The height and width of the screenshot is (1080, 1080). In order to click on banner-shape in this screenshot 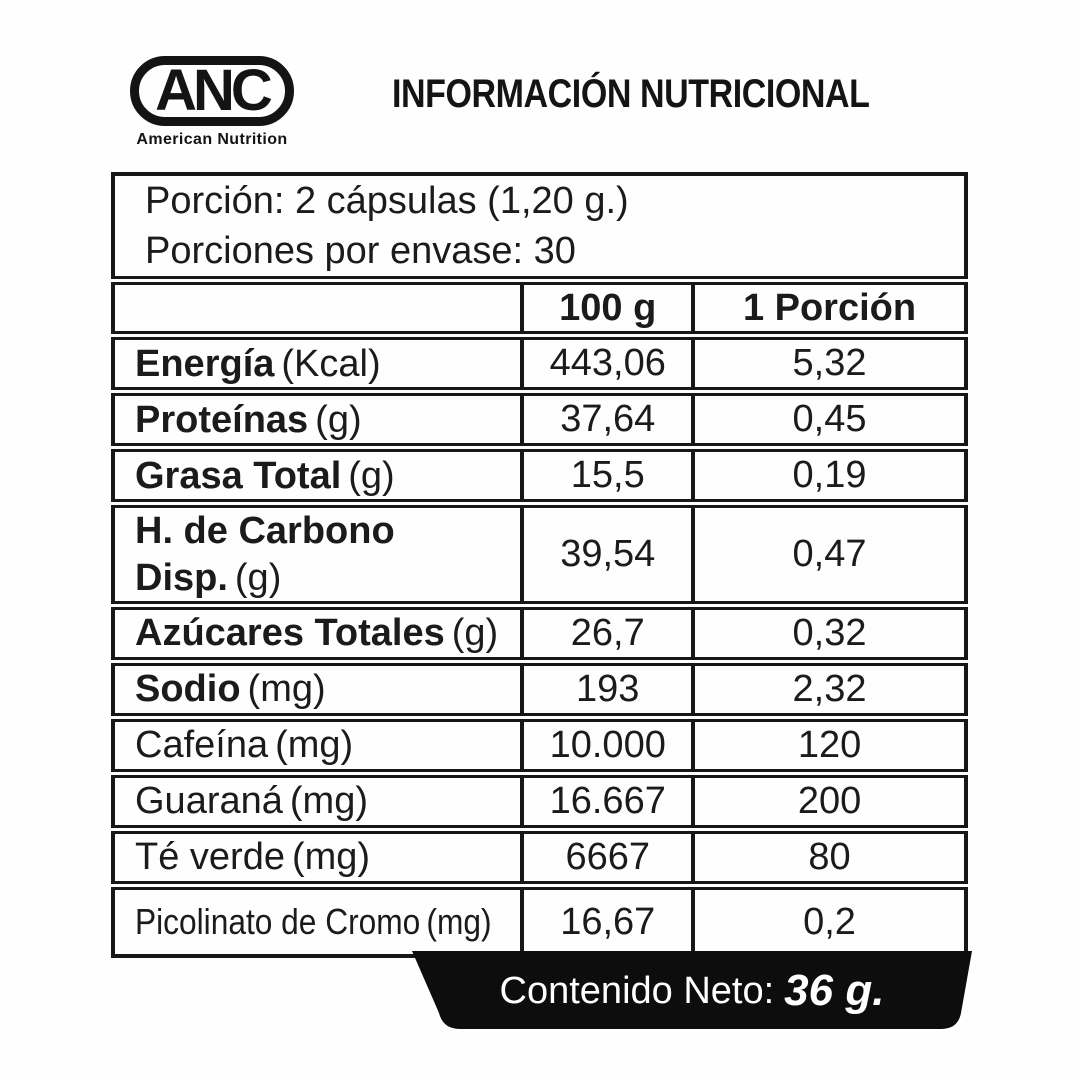, I will do `click(692, 990)`.